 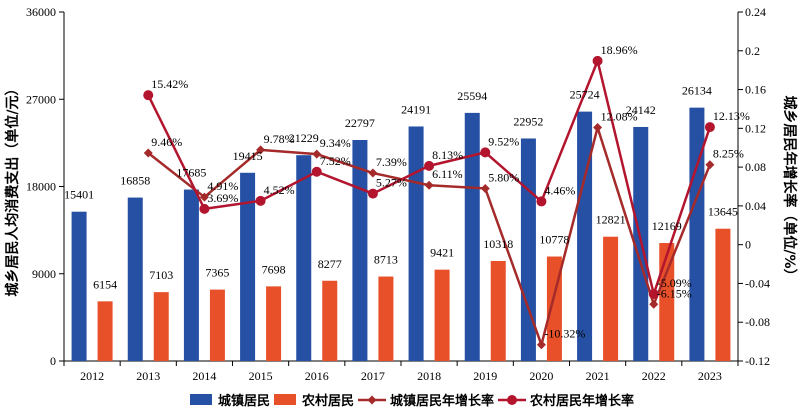 What do you see at coordinates (169, 84) in the screenshot?
I see `rural-growth-label: 15.42%` at bounding box center [169, 84].